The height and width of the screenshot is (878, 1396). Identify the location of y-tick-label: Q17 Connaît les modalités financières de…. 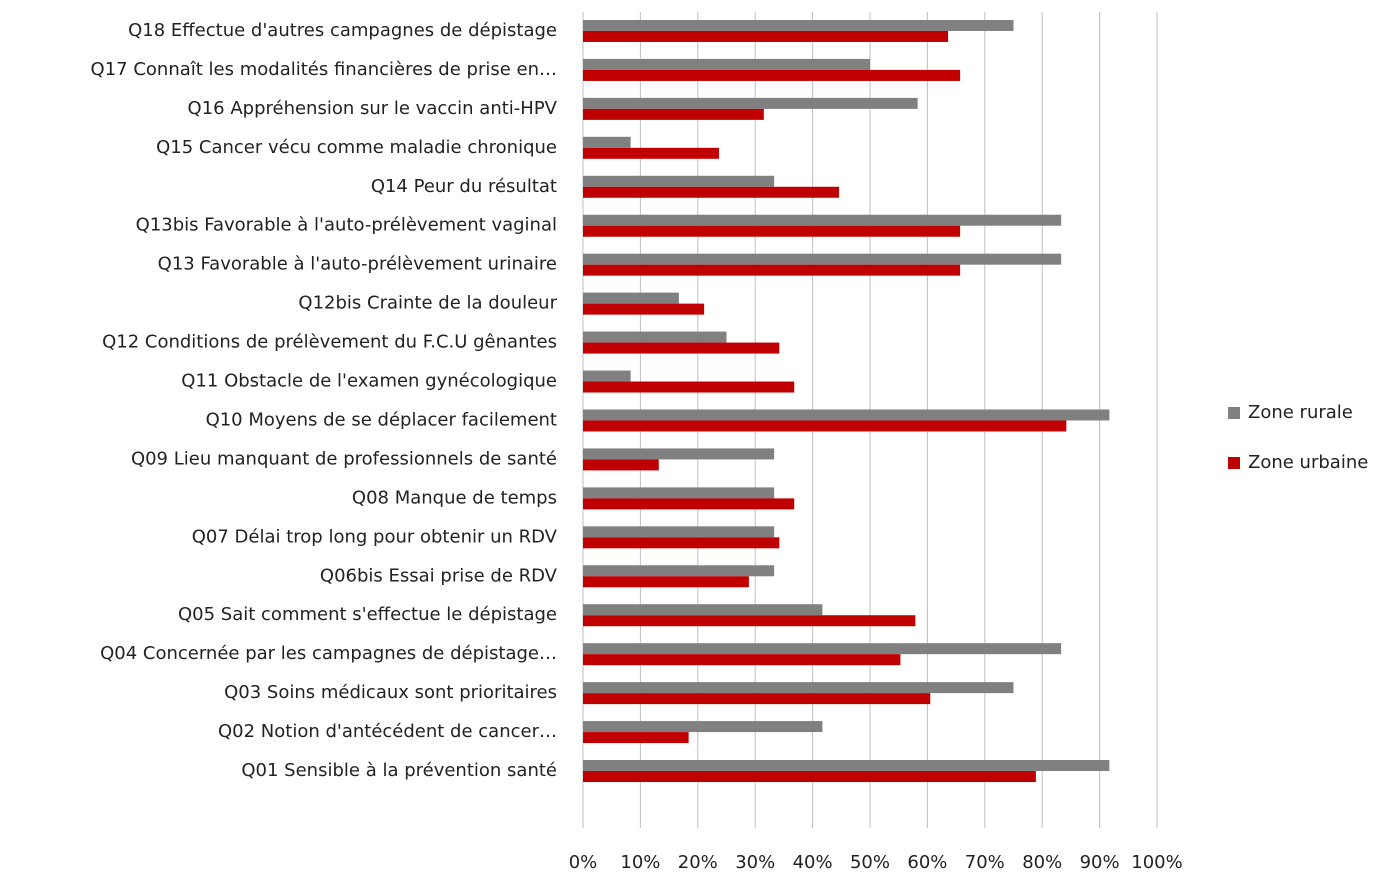
(324, 69).